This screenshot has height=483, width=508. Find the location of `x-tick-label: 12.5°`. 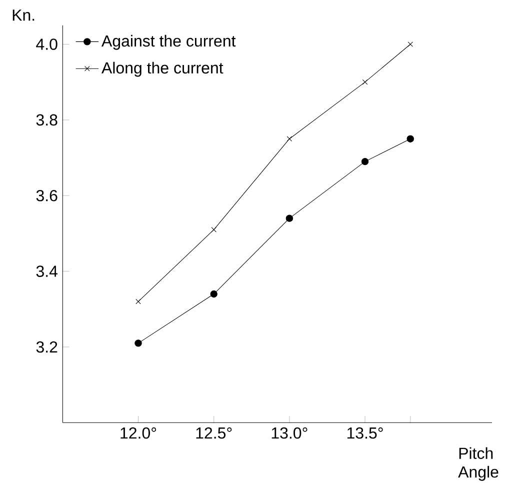

x-tick-label: 12.5° is located at coordinates (214, 433).